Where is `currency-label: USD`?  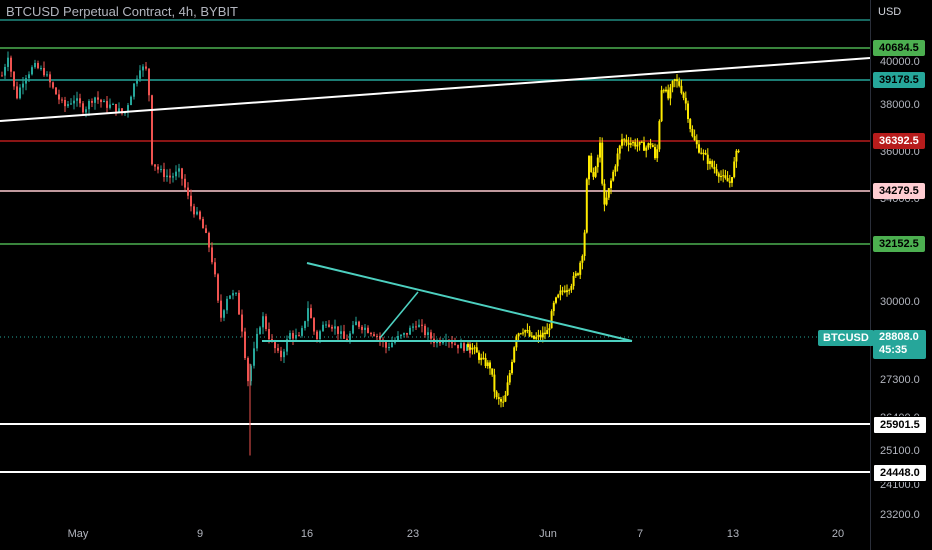
currency-label: USD is located at coordinates (890, 12).